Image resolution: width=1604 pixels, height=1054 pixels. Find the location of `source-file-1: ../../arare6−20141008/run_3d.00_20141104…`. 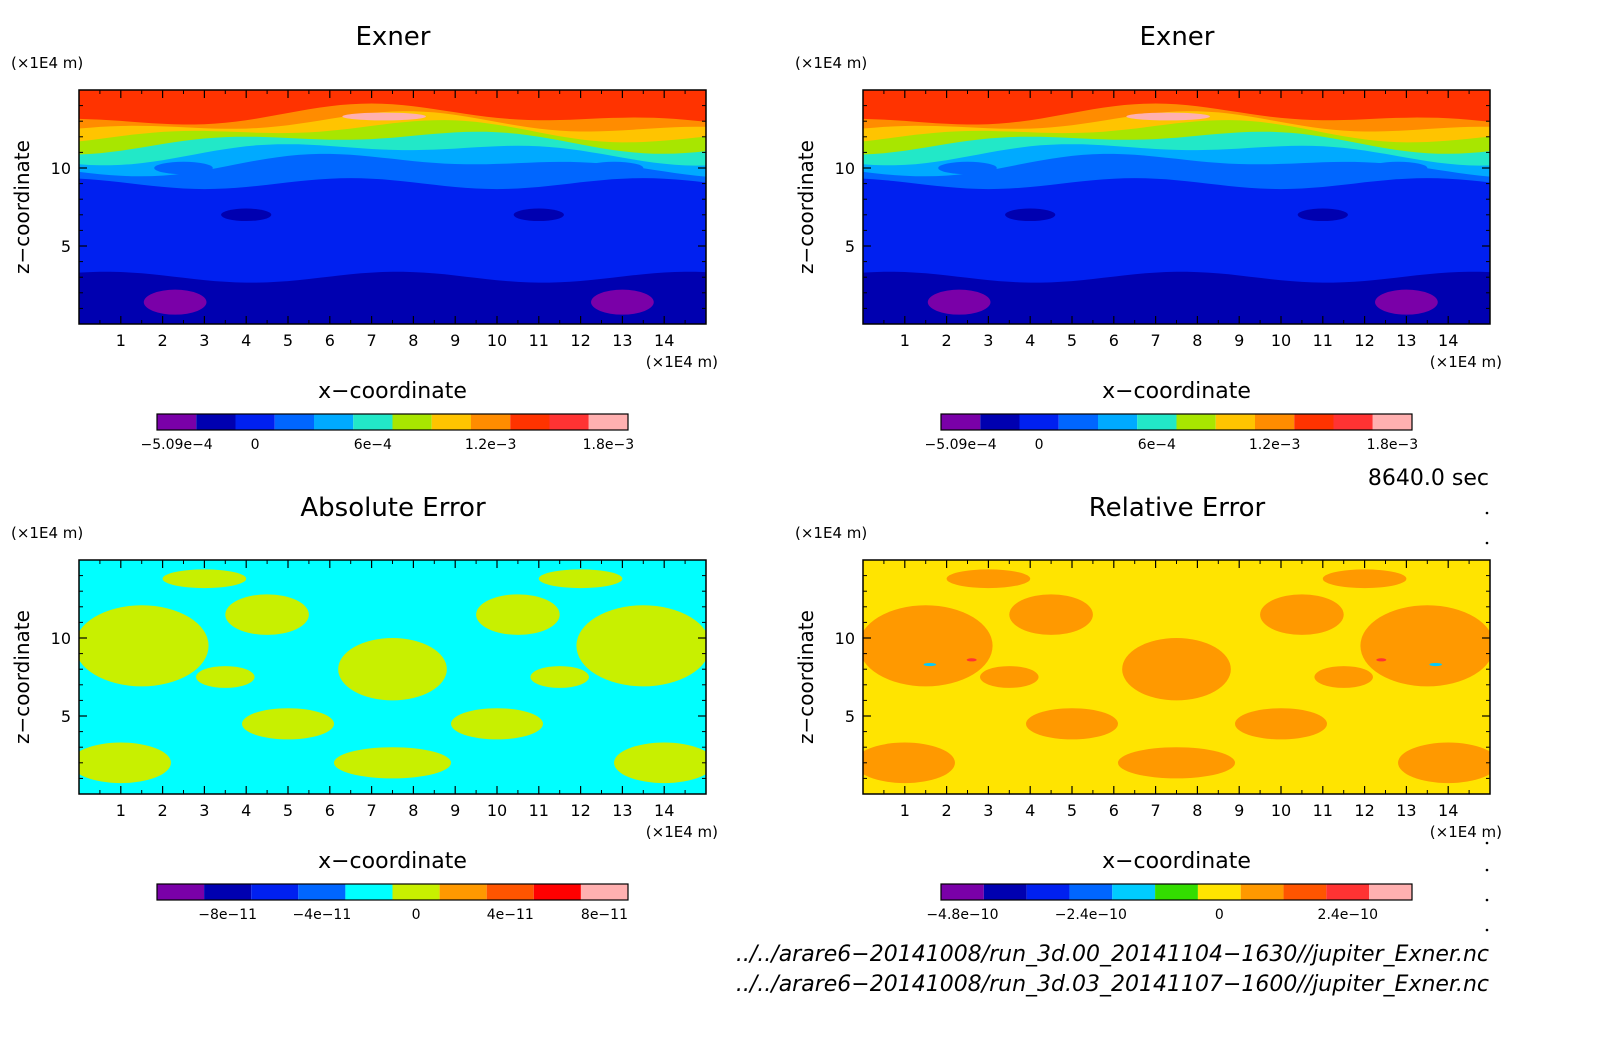

source-file-1: ../../arare6−20141008/run_3d.00_20141104… is located at coordinates (1112, 954).